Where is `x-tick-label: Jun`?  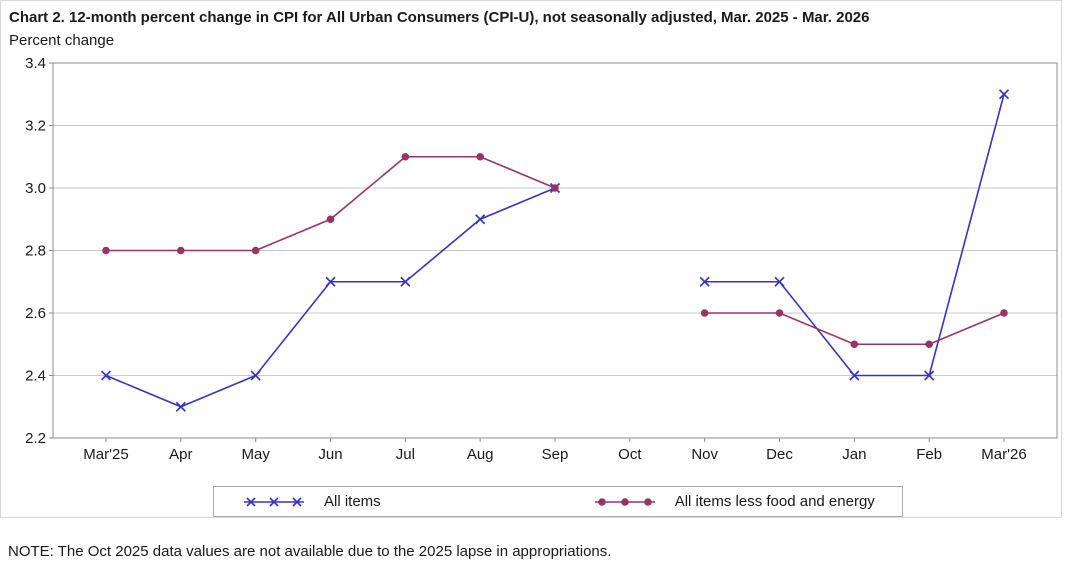 x-tick-label: Jun is located at coordinates (330, 454).